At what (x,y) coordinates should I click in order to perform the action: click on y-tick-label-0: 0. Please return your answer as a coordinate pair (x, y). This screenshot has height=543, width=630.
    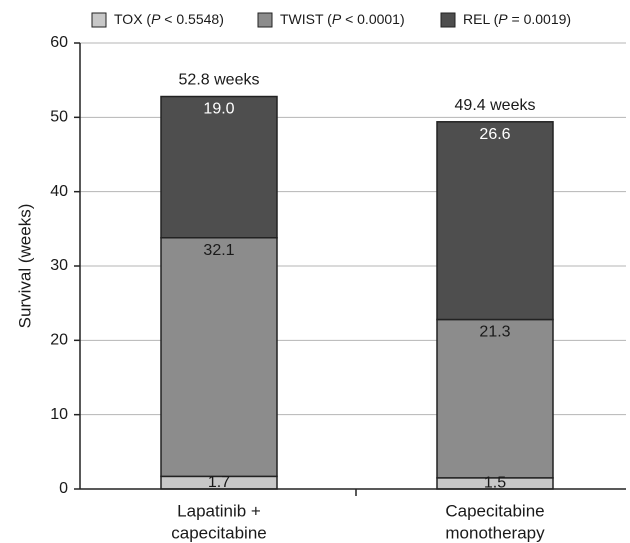
    Looking at the image, I should click on (63, 488).